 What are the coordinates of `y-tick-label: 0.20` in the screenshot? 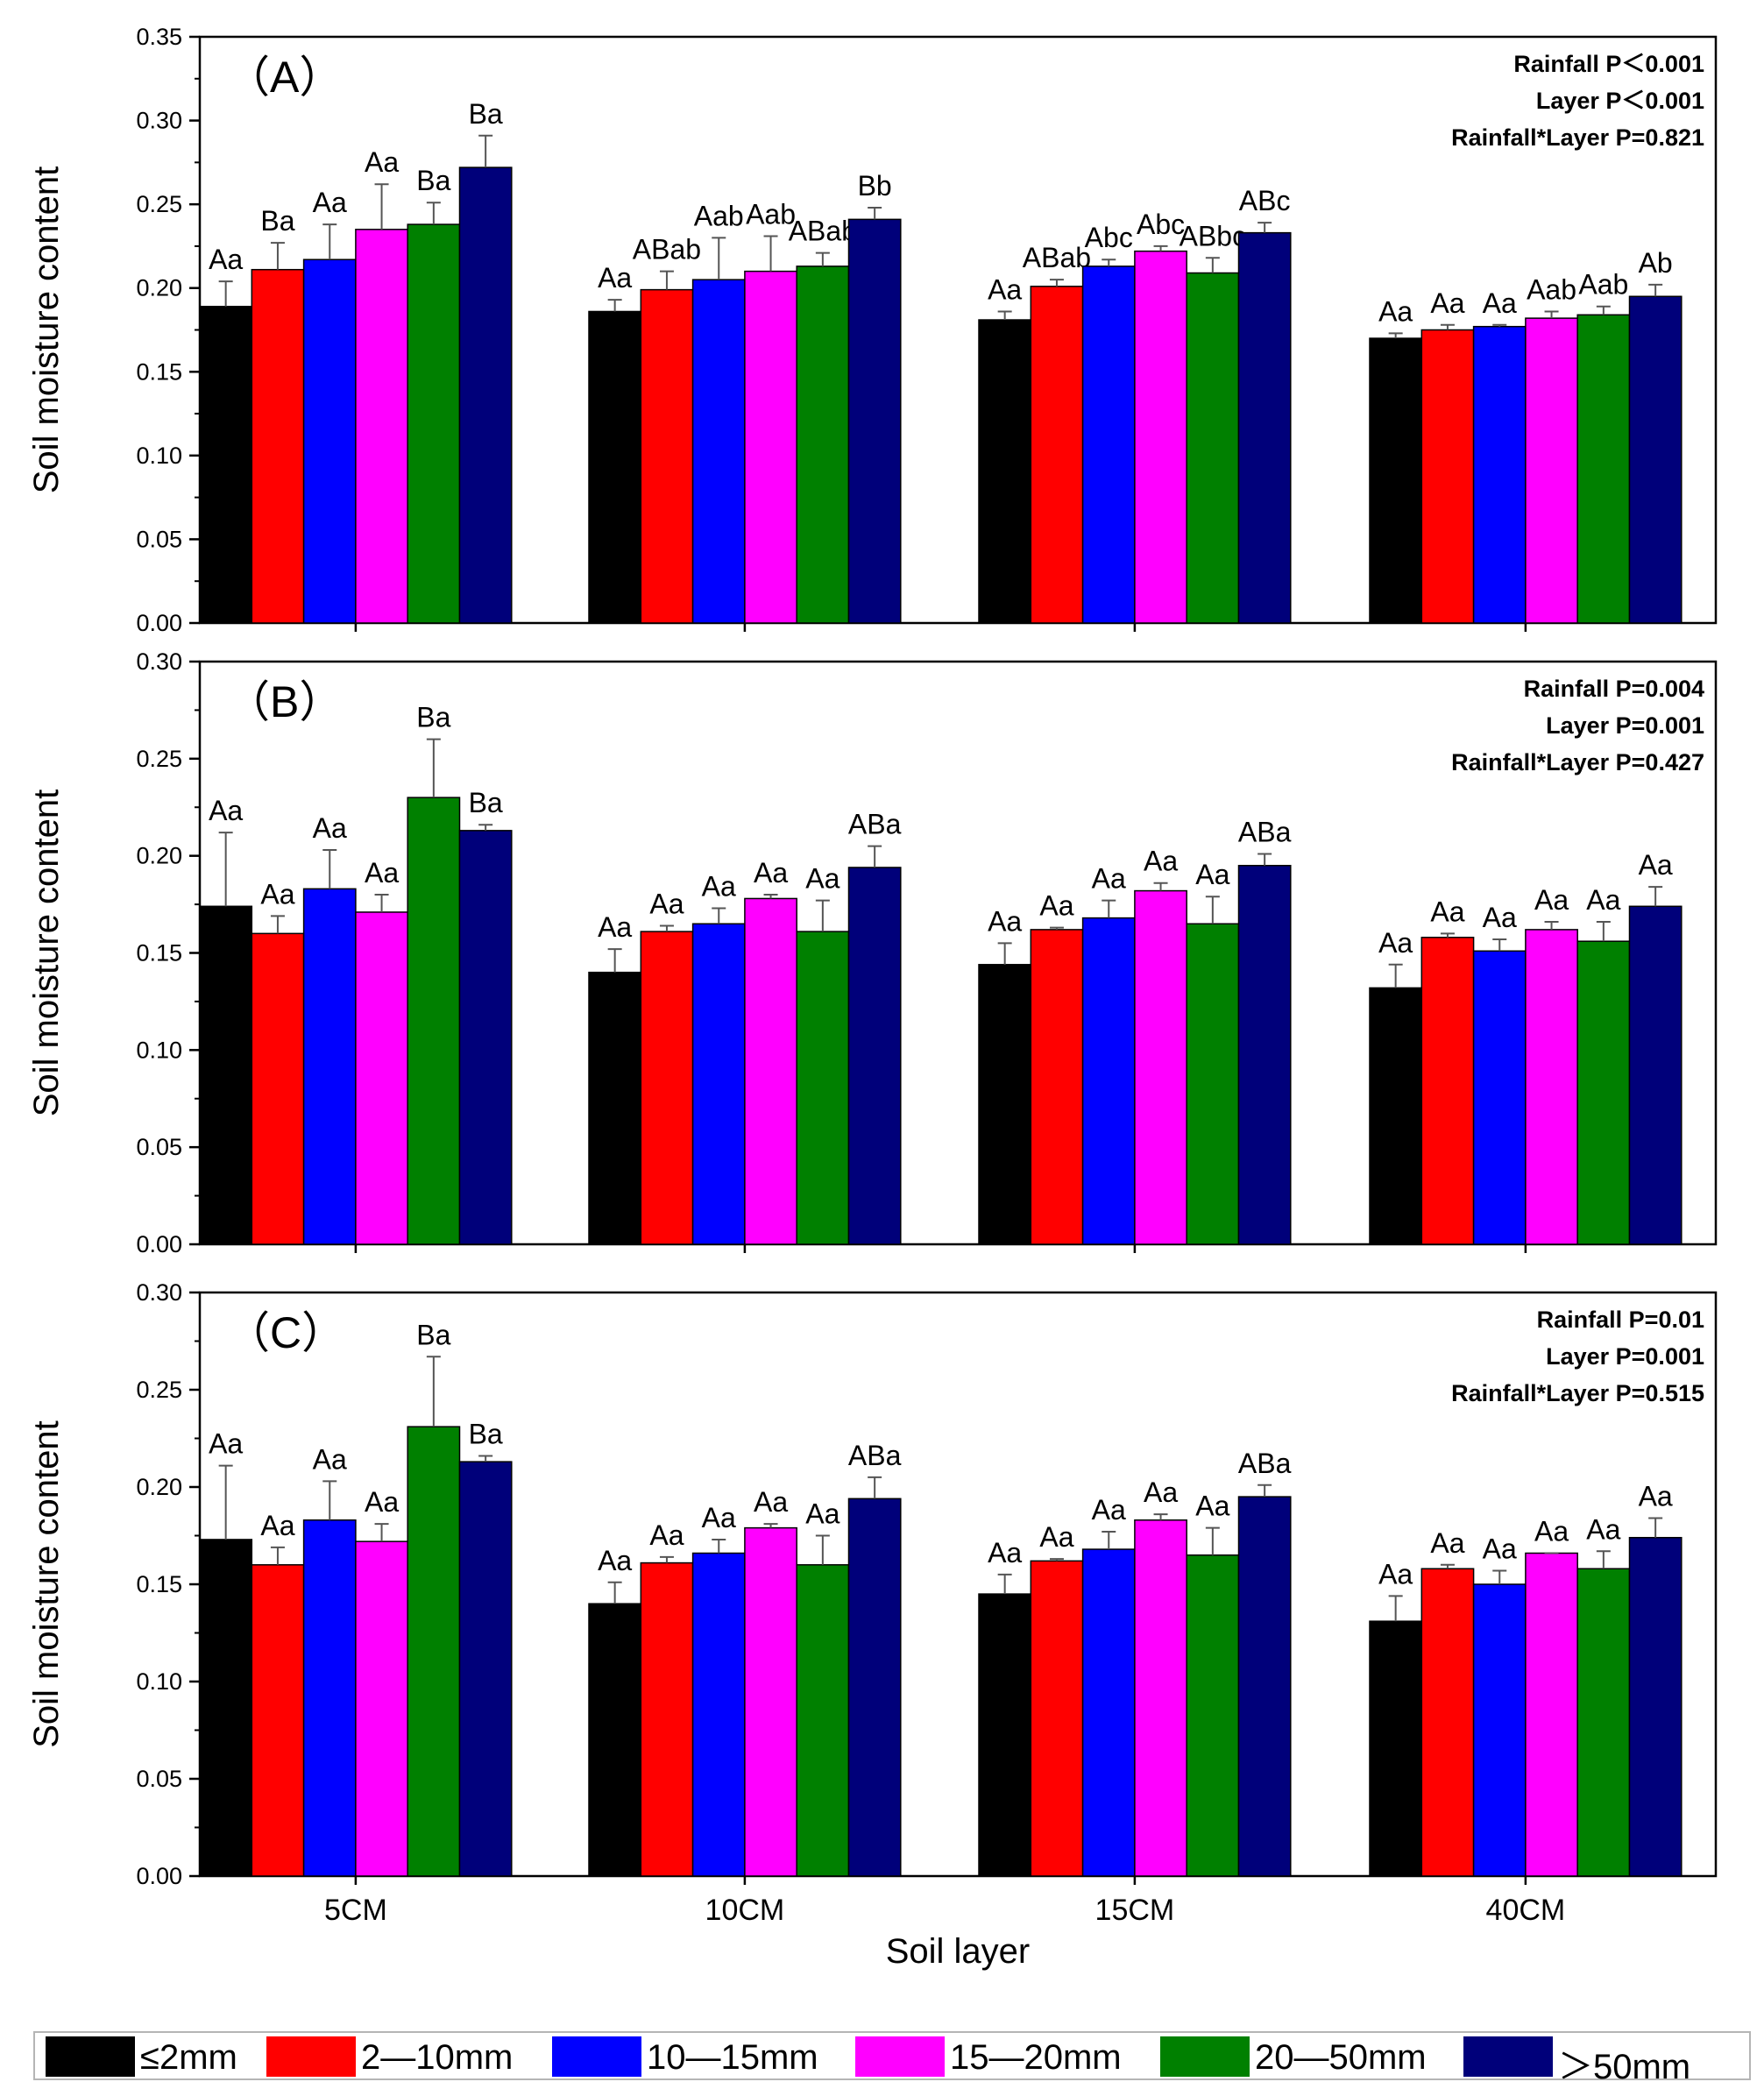 It's located at (159, 288).